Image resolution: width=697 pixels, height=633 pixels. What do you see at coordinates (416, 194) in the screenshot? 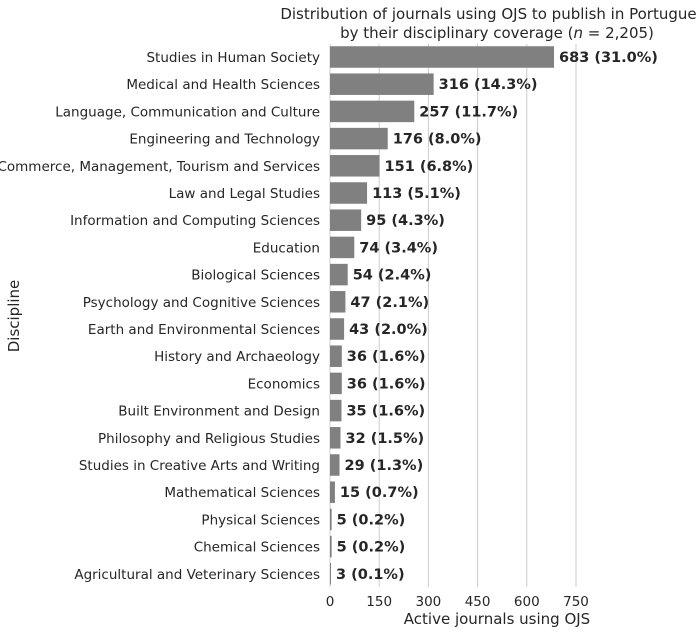
I see `data-label: 113 (5.1%)` at bounding box center [416, 194].